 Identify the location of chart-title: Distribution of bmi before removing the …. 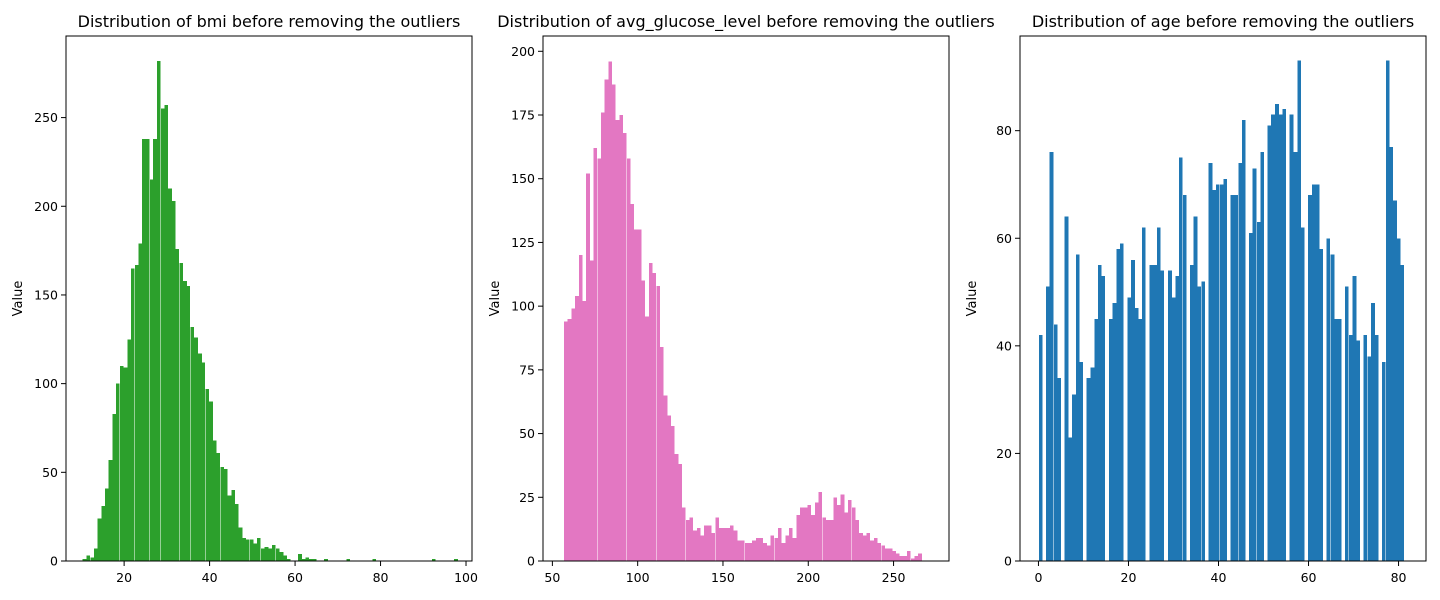
(269, 21).